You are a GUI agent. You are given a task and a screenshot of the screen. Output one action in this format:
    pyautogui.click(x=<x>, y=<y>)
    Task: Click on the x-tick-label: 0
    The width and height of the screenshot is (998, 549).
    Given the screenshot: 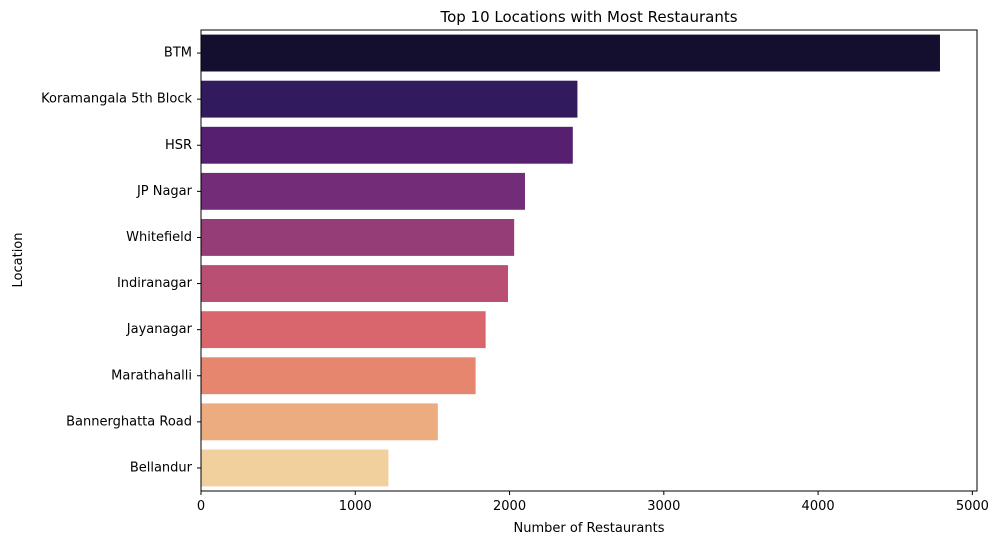 What is the action you would take?
    pyautogui.click(x=201, y=506)
    